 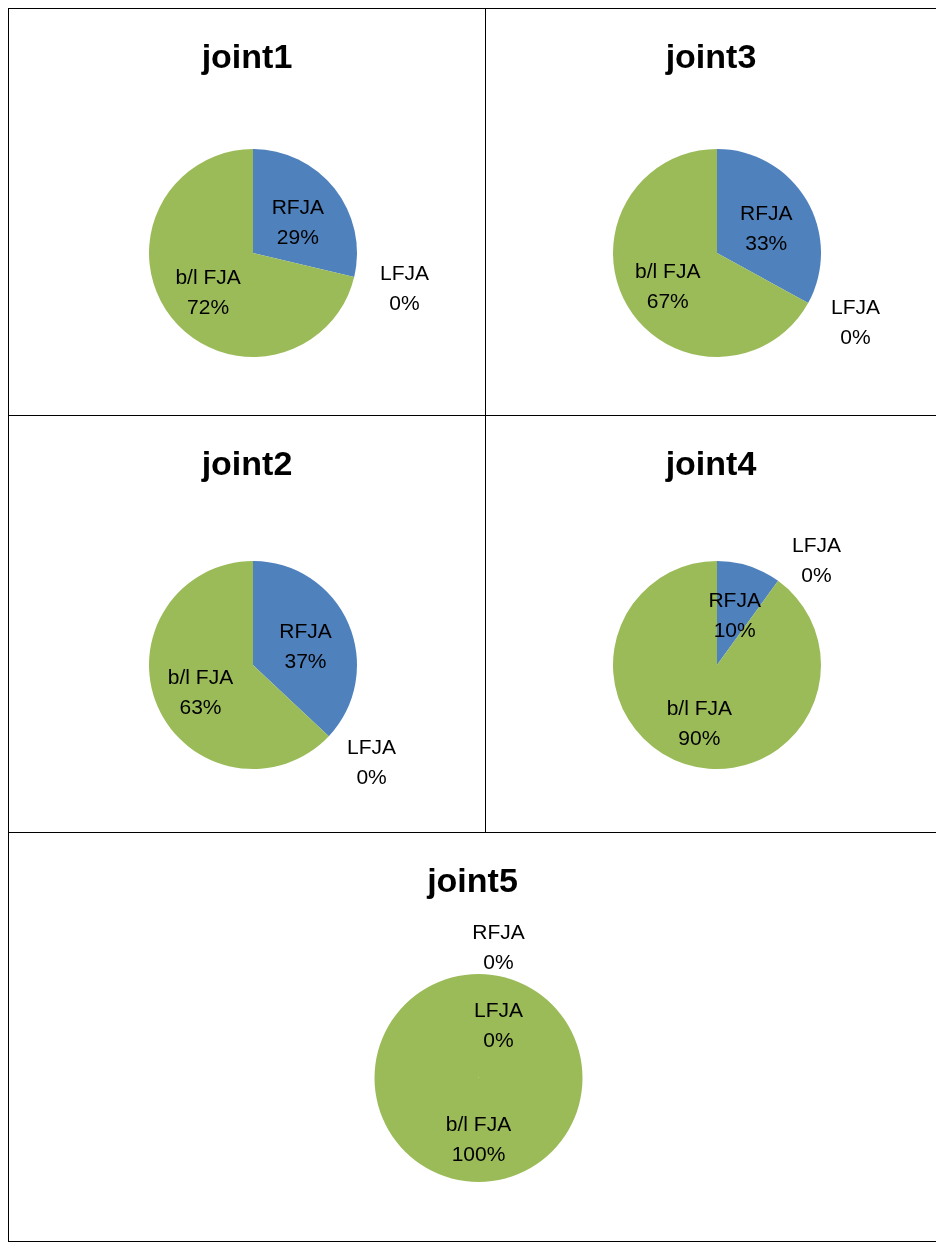 What do you see at coordinates (498, 931) in the screenshot?
I see `category-label: RFJA` at bounding box center [498, 931].